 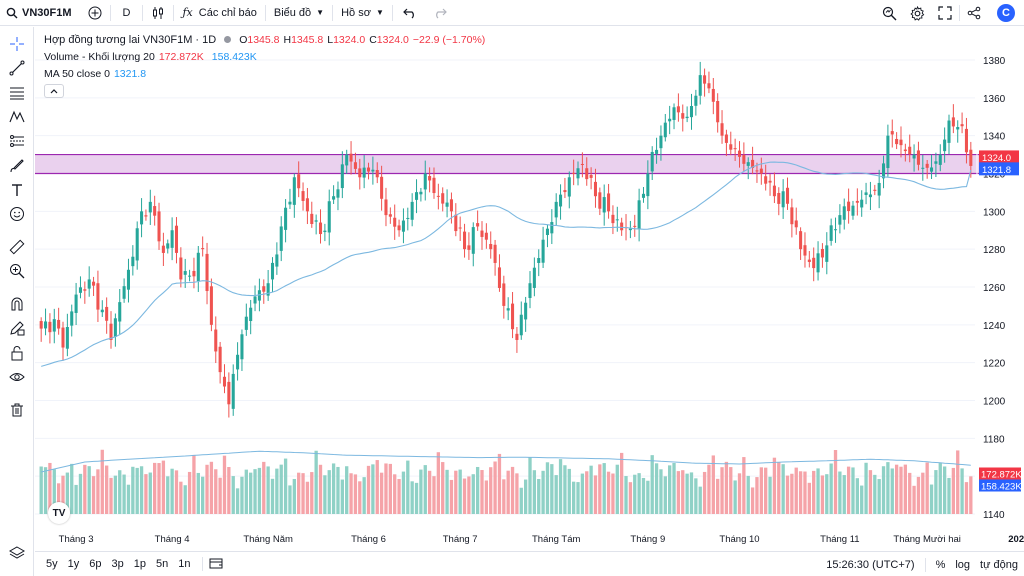 What do you see at coordinates (17, 304) in the screenshot?
I see `magnet-tool` at bounding box center [17, 304].